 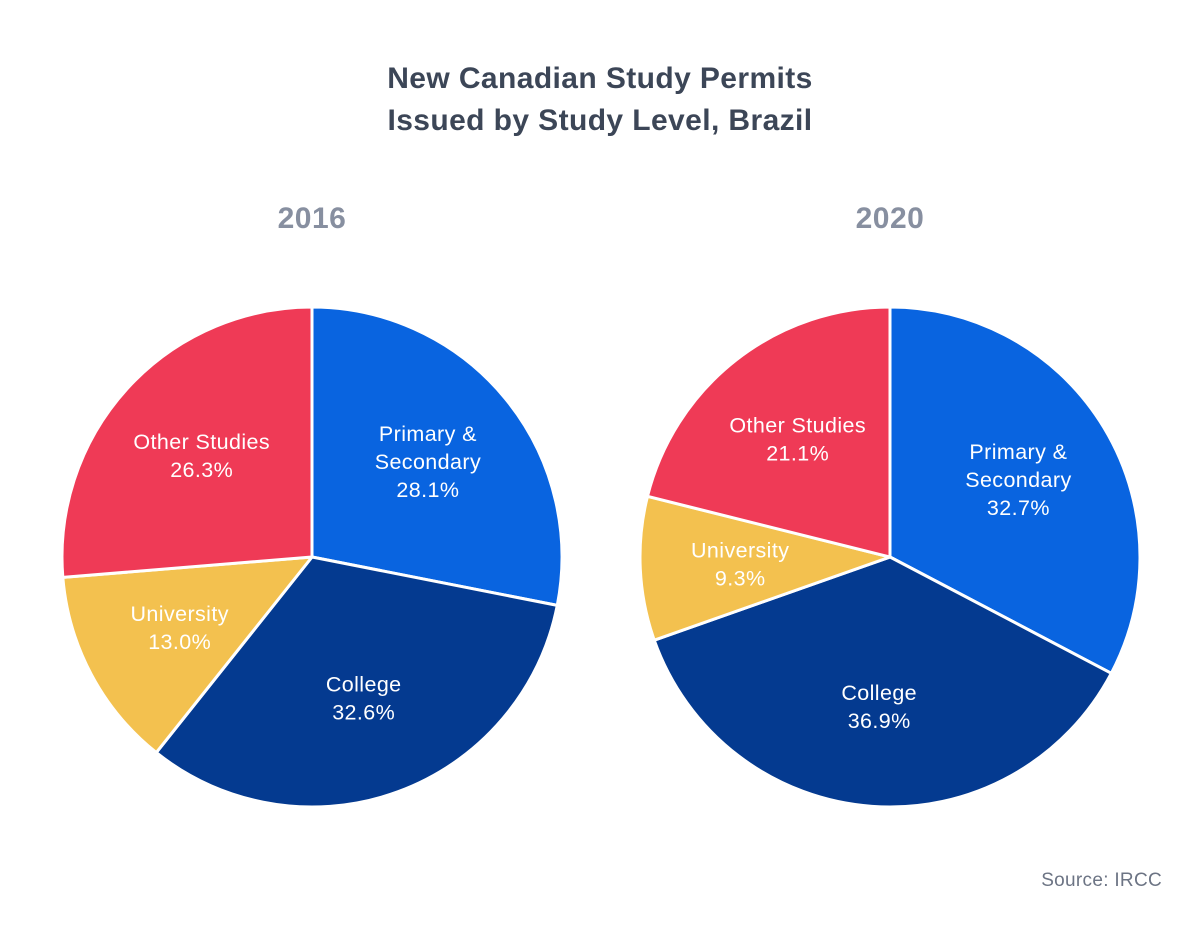 What do you see at coordinates (364, 698) in the screenshot?
I see `pie-slice-label-college: College 32.6%` at bounding box center [364, 698].